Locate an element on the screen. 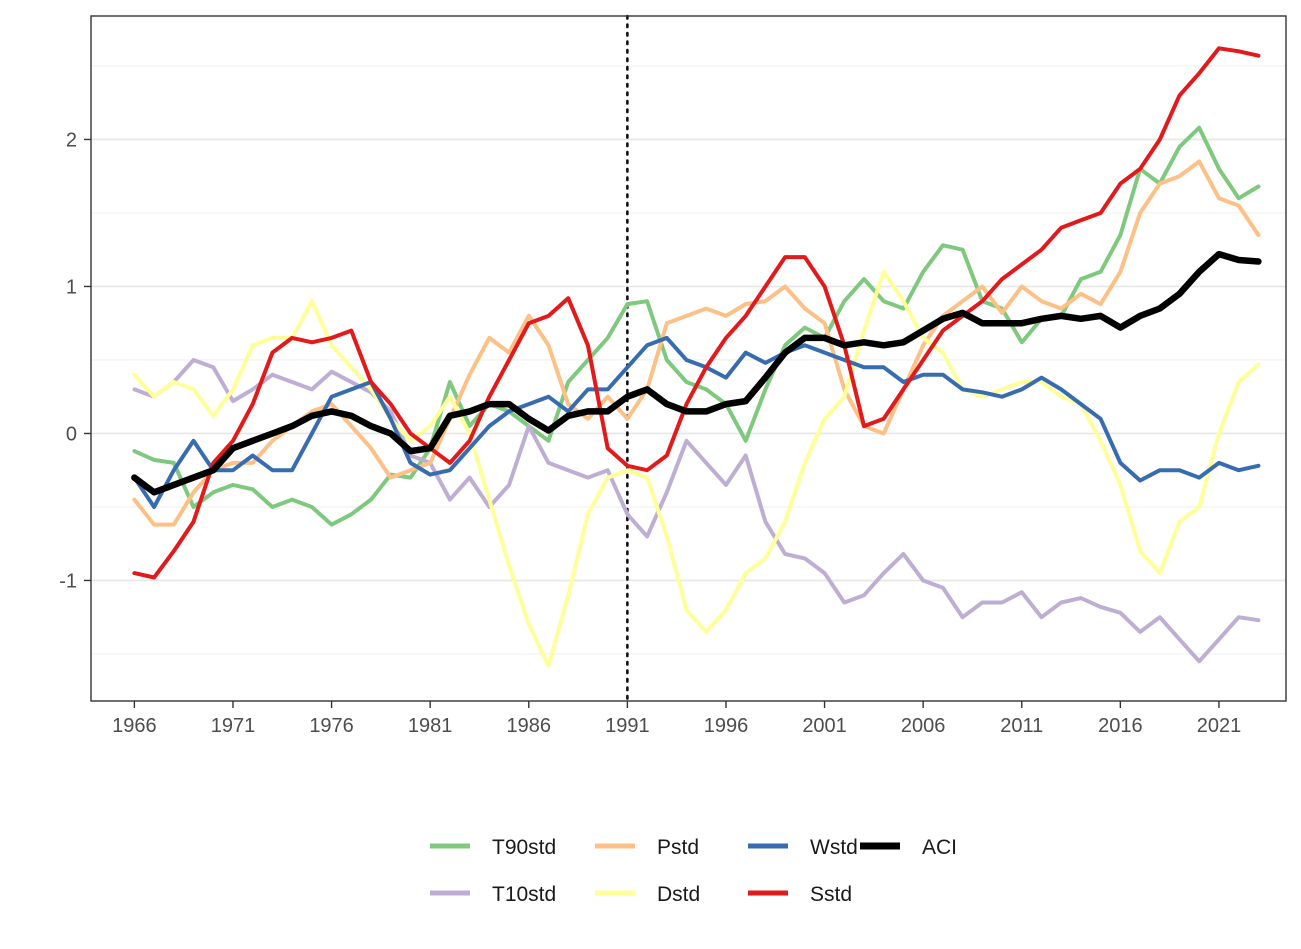  legend: T90std Pstd Wstd ACI T10std Dstd Sstd is located at coordinates (693, 871).